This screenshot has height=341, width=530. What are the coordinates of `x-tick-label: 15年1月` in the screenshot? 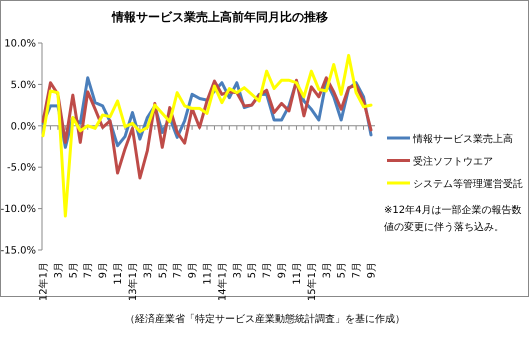 It's located at (312, 282).